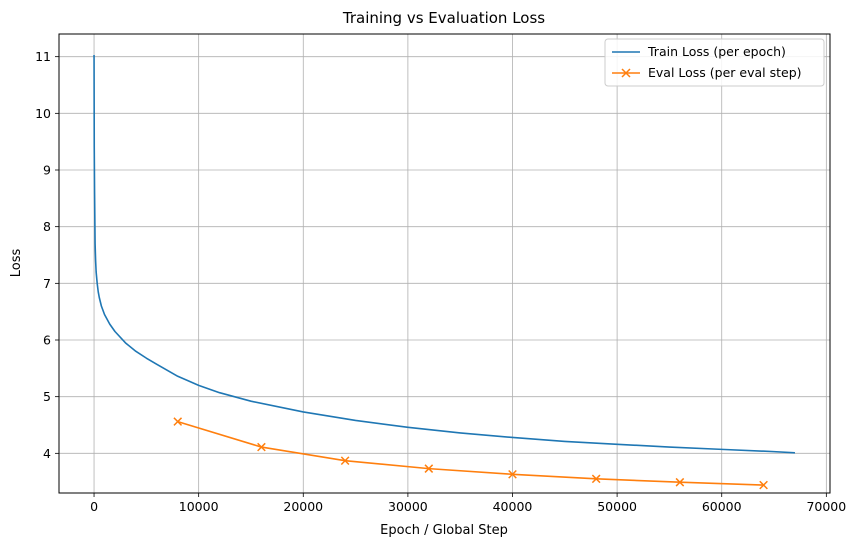 The width and height of the screenshot is (859, 547). Describe the element at coordinates (47, 453) in the screenshot. I see `y-tick-label: 4` at that location.